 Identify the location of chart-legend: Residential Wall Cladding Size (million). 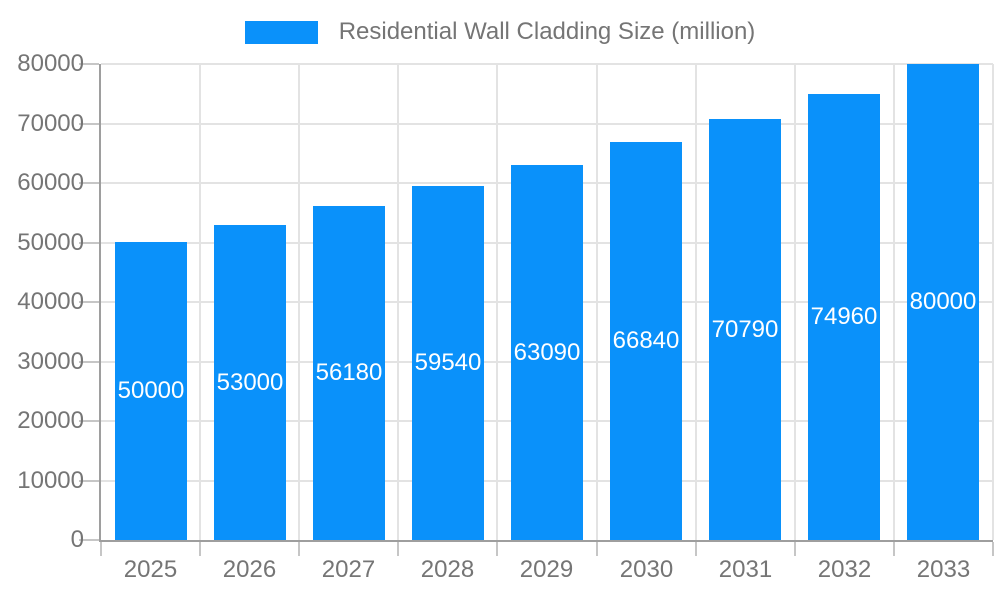
(500, 32).